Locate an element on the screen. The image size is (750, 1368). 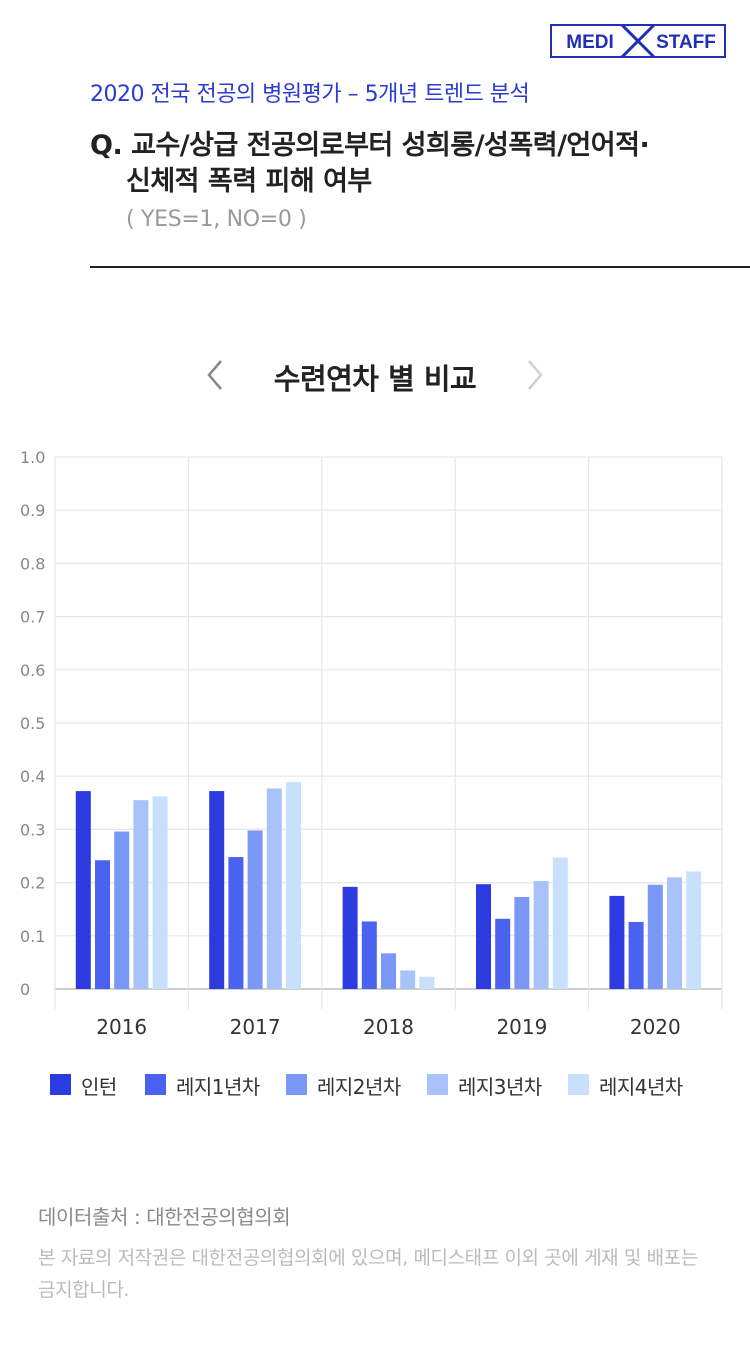
y-tick-label: 1.0 is located at coordinates (32, 457).